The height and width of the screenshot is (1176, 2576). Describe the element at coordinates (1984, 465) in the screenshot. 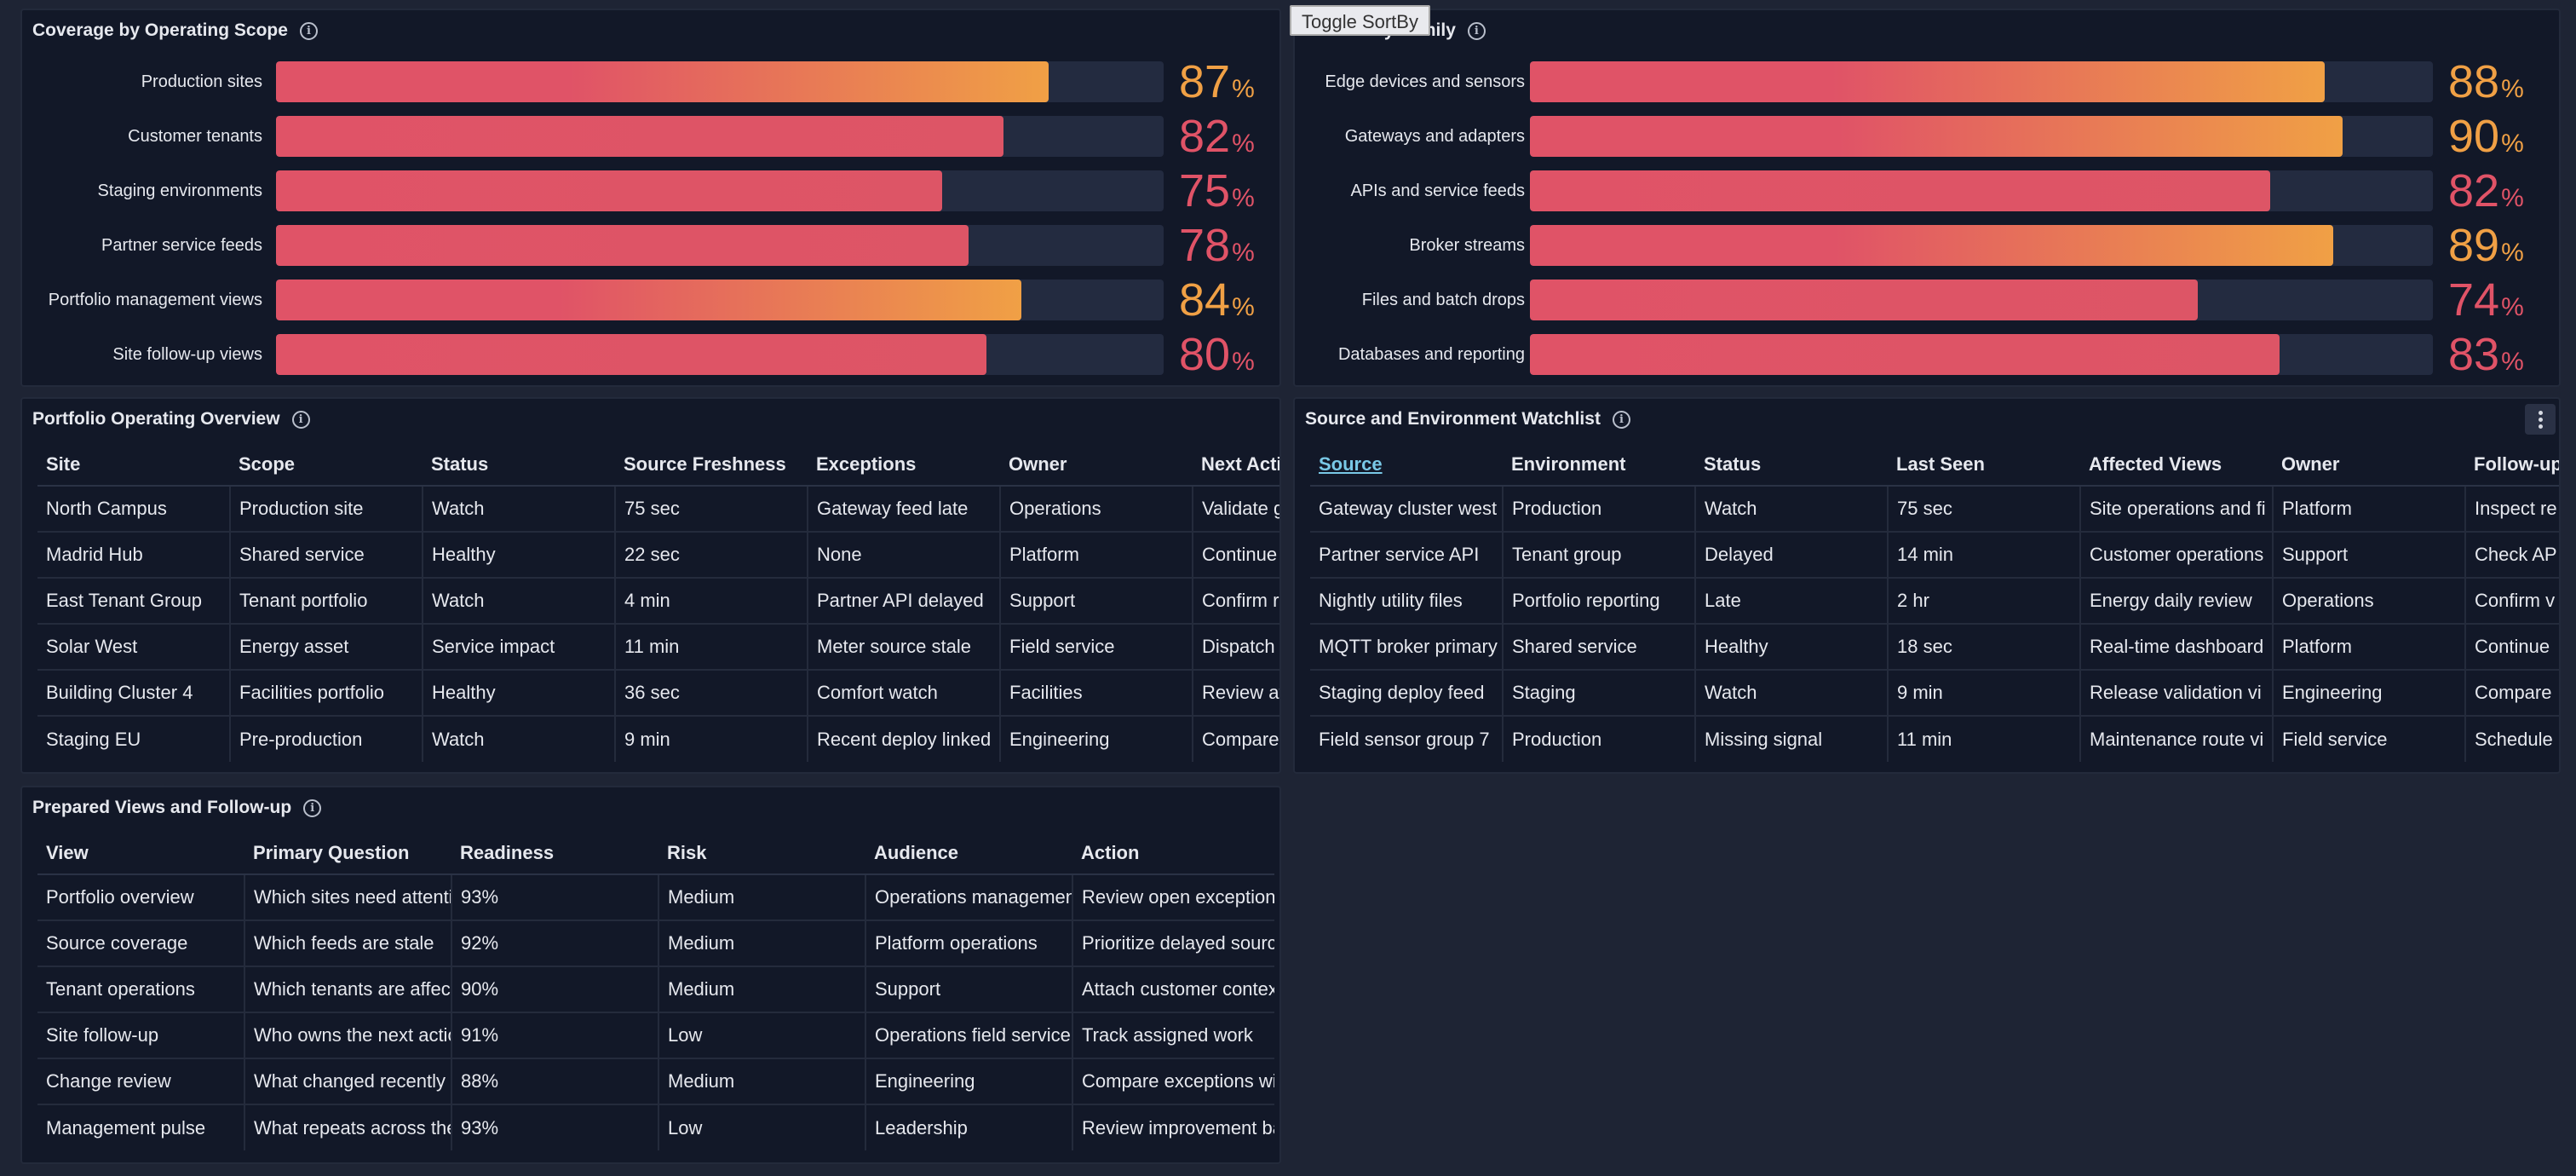

I see `column-header-last-seen: Last Seen` at that location.